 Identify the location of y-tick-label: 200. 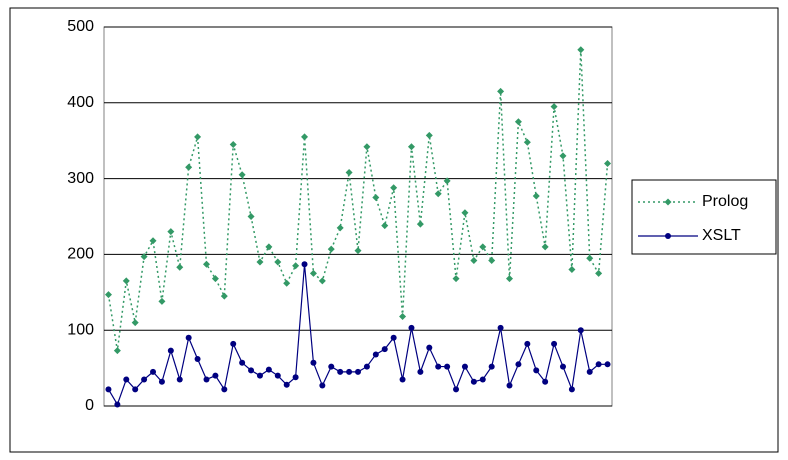
(80, 254).